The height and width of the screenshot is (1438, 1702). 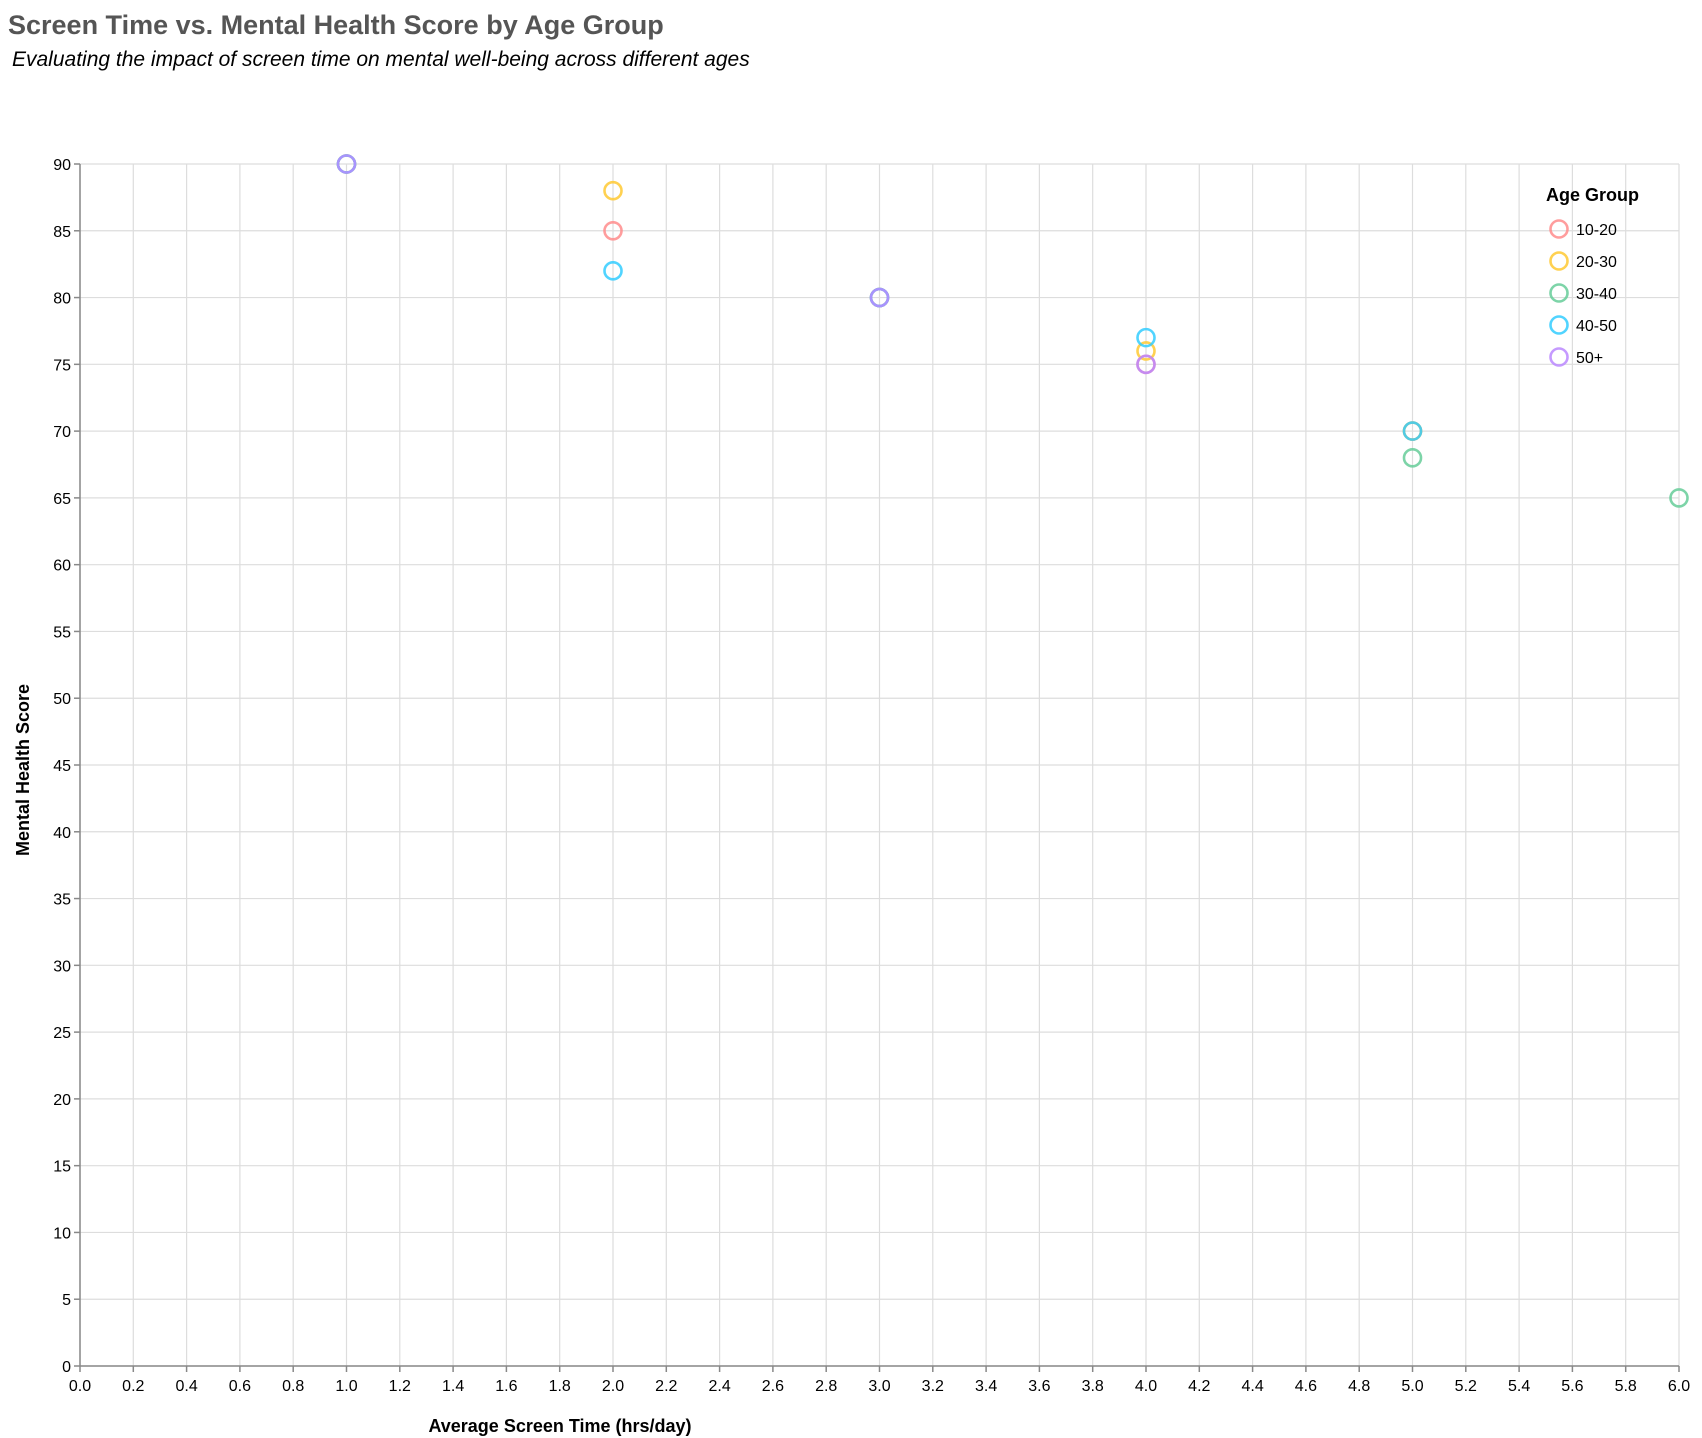 I want to click on x-tick-label: 5.2, so click(x=1466, y=1386).